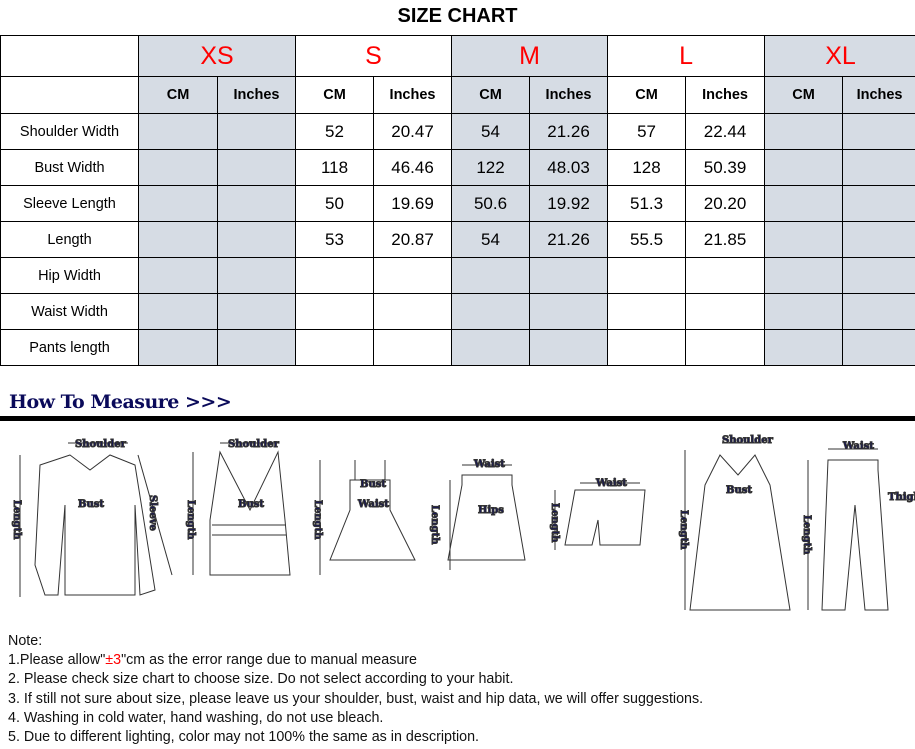 The width and height of the screenshot is (915, 749). I want to click on vest-diagram, so click(241, 509).